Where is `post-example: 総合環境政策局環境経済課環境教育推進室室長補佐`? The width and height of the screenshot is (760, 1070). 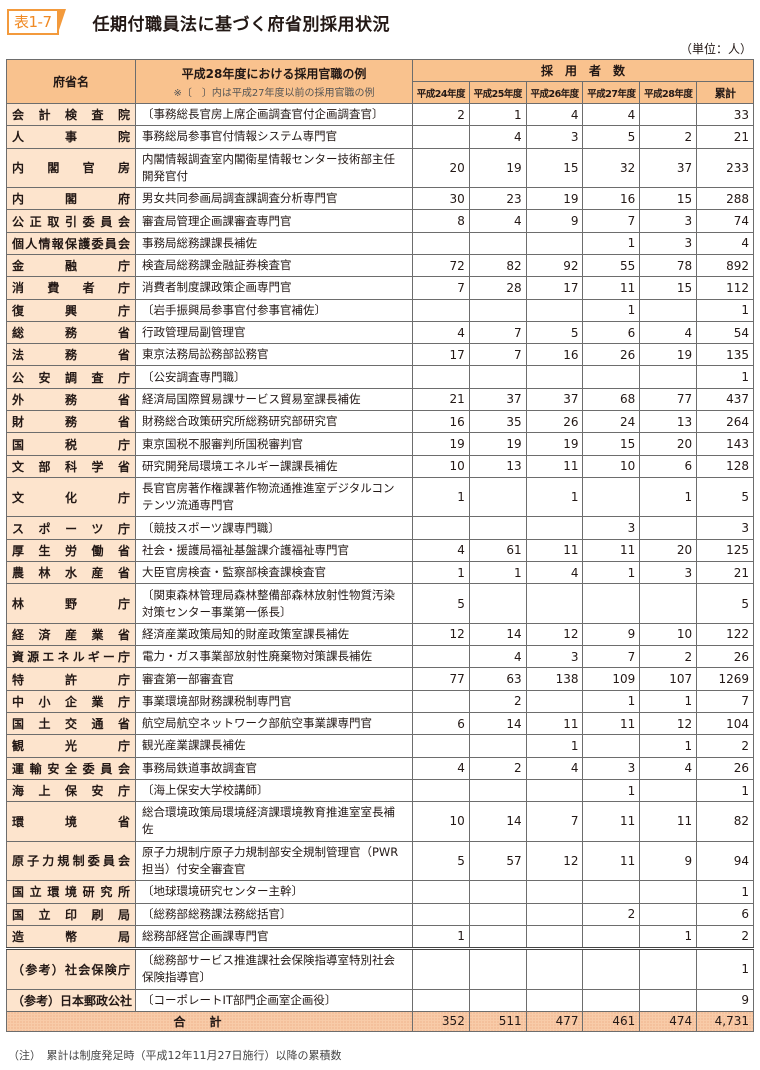 post-example: 総合環境政策局環境経済課環境教育推進室室長補佐 is located at coordinates (274, 821).